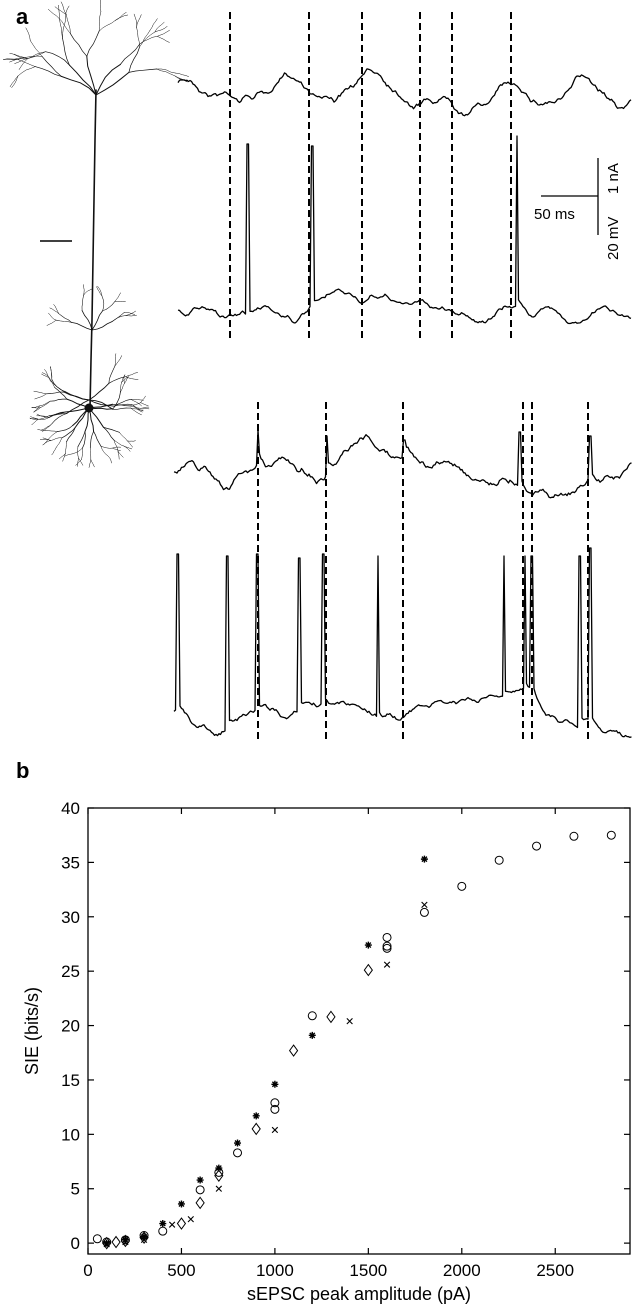 Image resolution: width=638 pixels, height=1307 pixels. What do you see at coordinates (70, 1026) in the screenshot?
I see `y-tick-label: 20` at bounding box center [70, 1026].